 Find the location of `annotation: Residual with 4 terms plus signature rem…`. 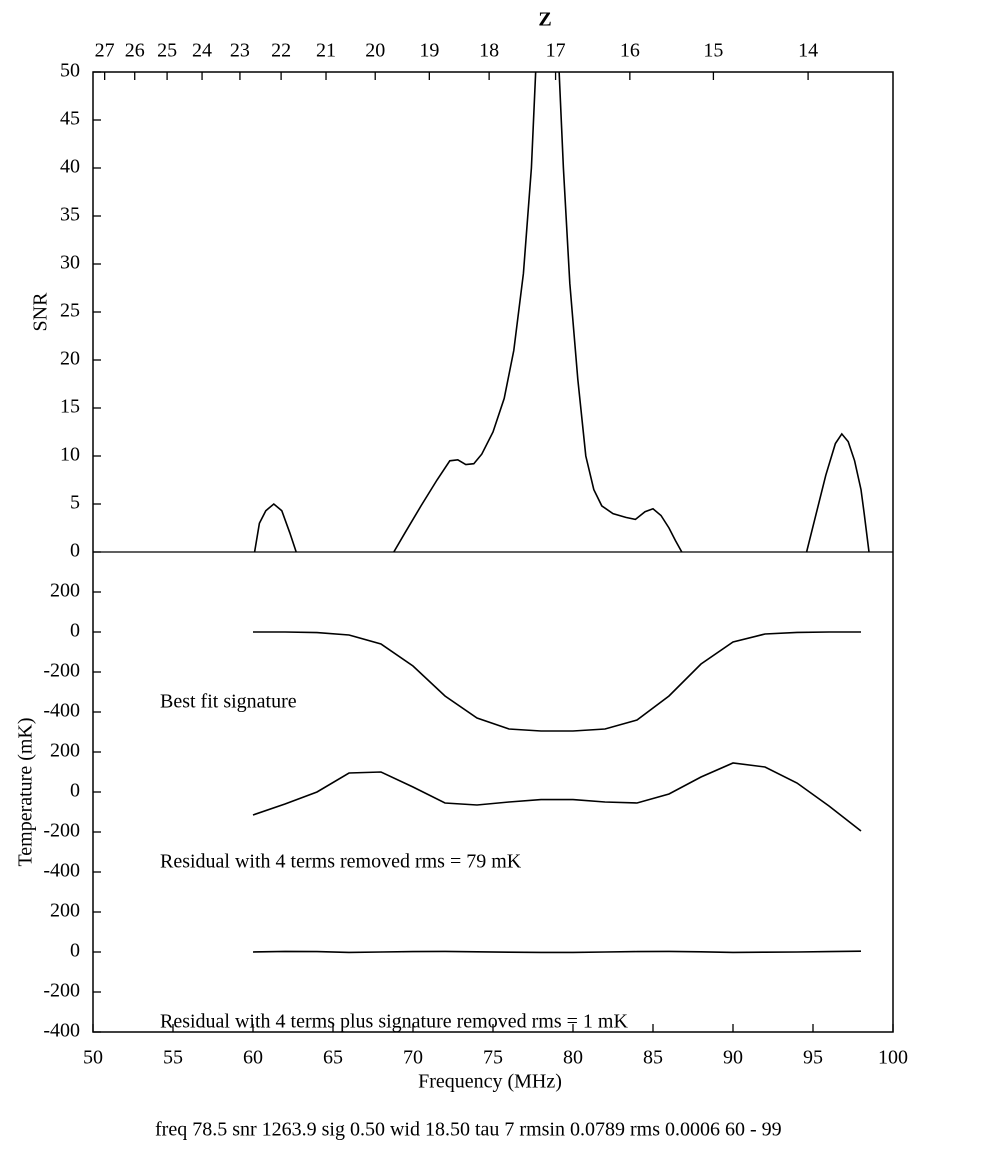

annotation: Residual with 4 terms plus signature rem… is located at coordinates (394, 1022).